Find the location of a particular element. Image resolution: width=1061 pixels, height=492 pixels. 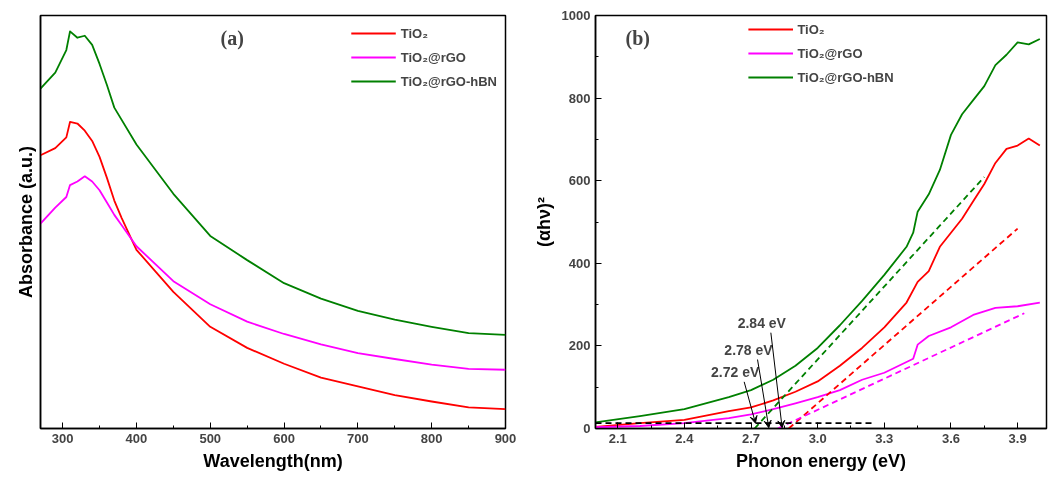

y-tick-label: 200 is located at coordinates (579, 346).